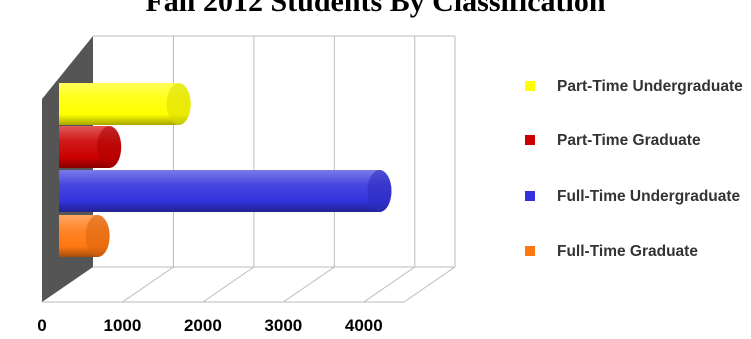  Describe the element at coordinates (364, 325) in the screenshot. I see `x-tick-label: 4000` at that location.